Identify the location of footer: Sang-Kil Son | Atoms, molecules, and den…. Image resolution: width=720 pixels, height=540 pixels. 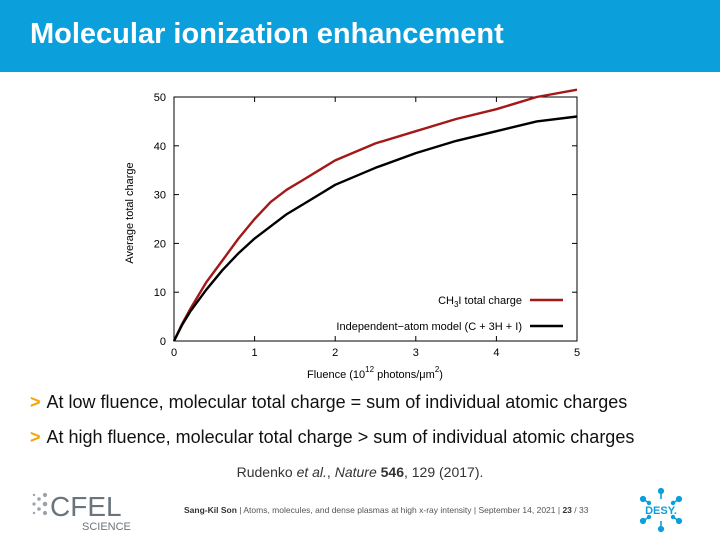
(386, 510).